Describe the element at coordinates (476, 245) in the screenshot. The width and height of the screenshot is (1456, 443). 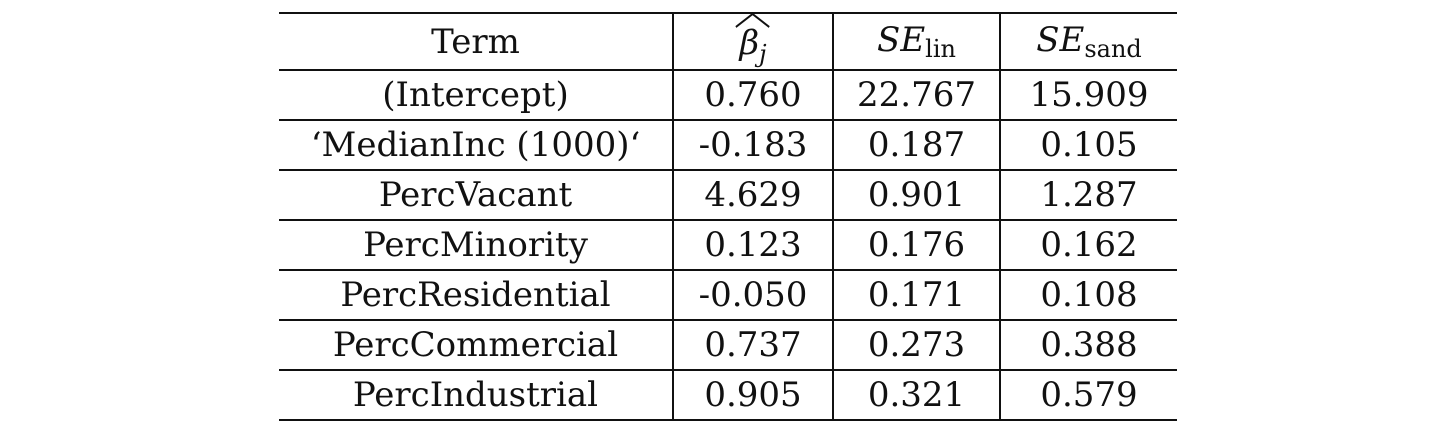
I see `cell-term: PercMinority` at that location.